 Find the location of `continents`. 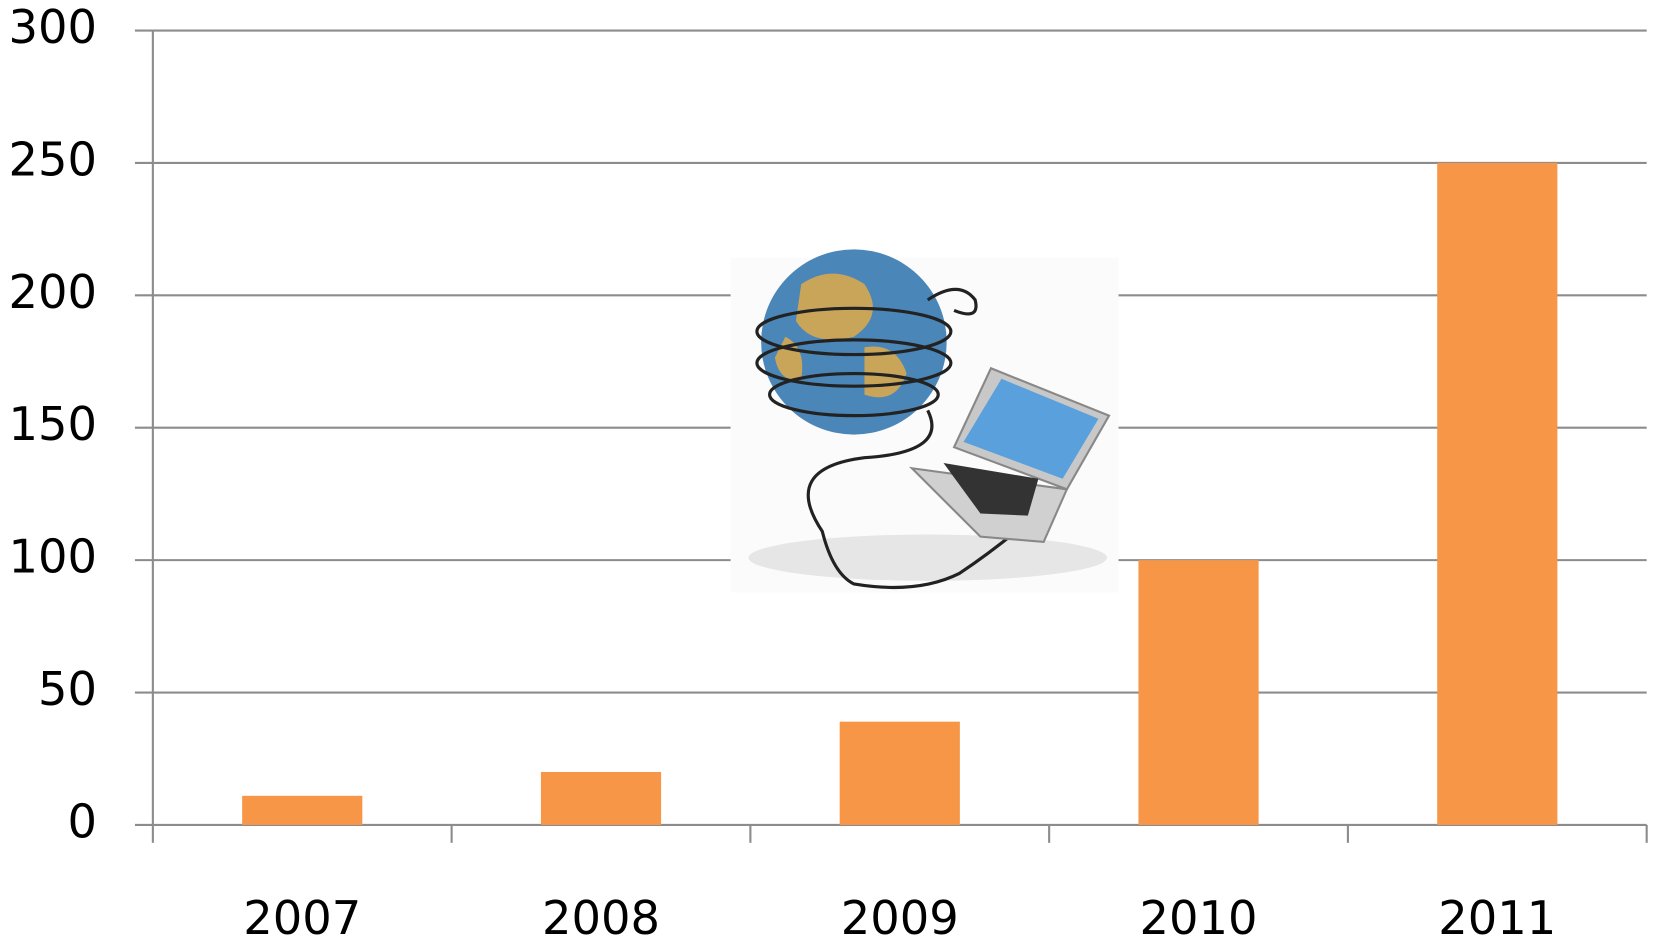

continents is located at coordinates (840, 335).